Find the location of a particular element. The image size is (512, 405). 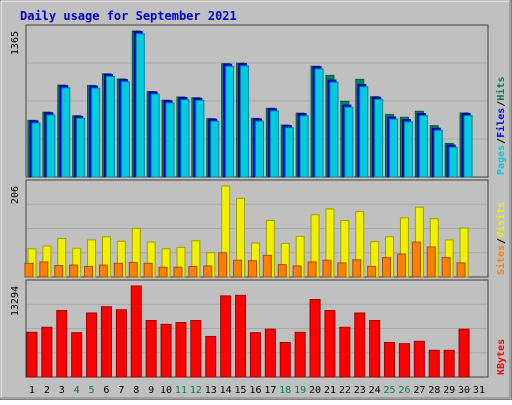

x-tick-label-day-29: 29 is located at coordinates (449, 390).